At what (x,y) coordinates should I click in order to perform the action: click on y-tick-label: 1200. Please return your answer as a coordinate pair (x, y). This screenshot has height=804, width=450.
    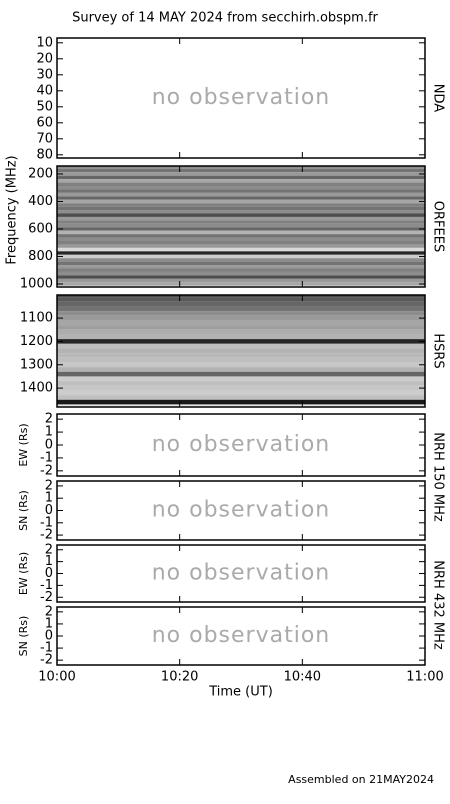
    Looking at the image, I should click on (36, 341).